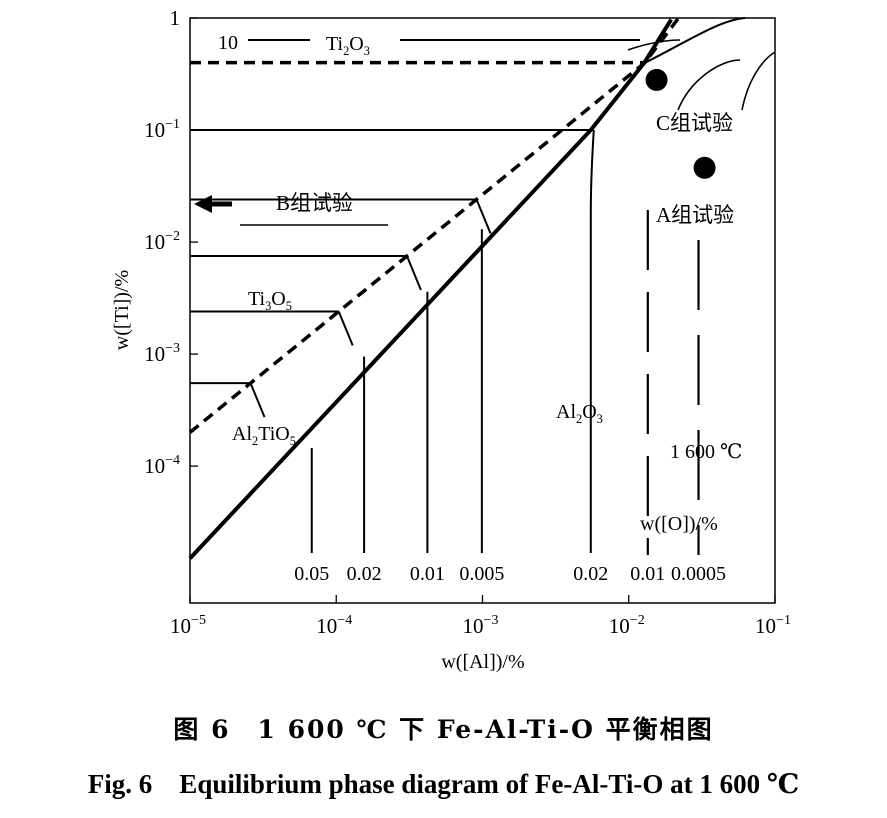 This screenshot has width=887, height=818. Describe the element at coordinates (481, 574) in the screenshot. I see `iso-oxygen-label-3: 0.005` at that location.